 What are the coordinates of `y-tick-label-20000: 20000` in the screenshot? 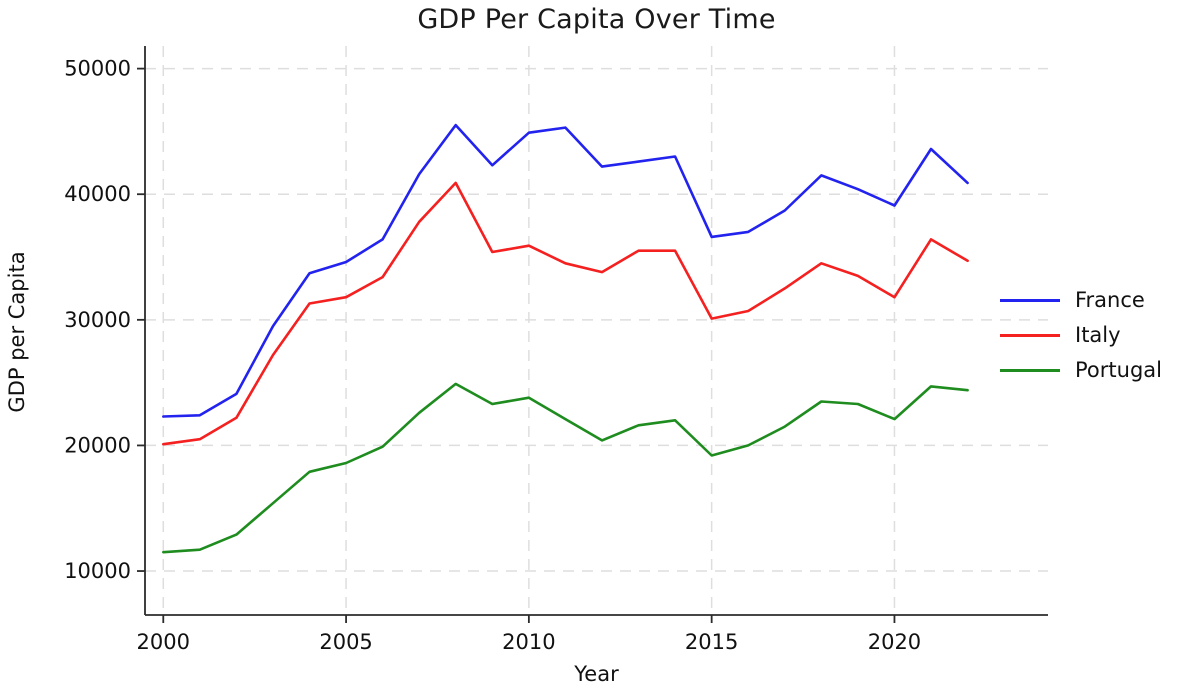 It's located at (97, 445).